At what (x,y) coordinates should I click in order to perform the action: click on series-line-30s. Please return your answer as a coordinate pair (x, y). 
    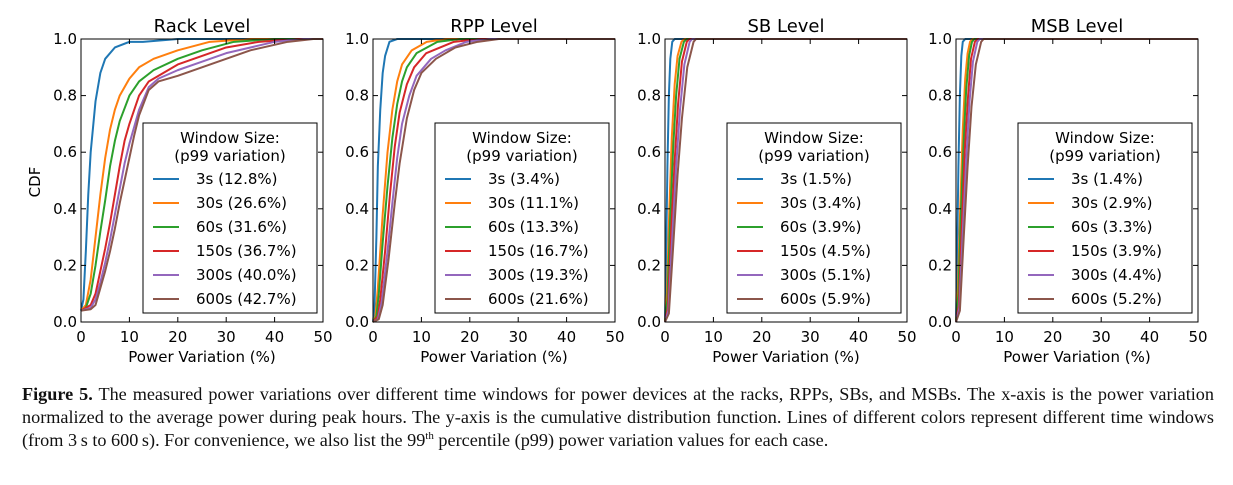
    Looking at the image, I should click on (493, 180).